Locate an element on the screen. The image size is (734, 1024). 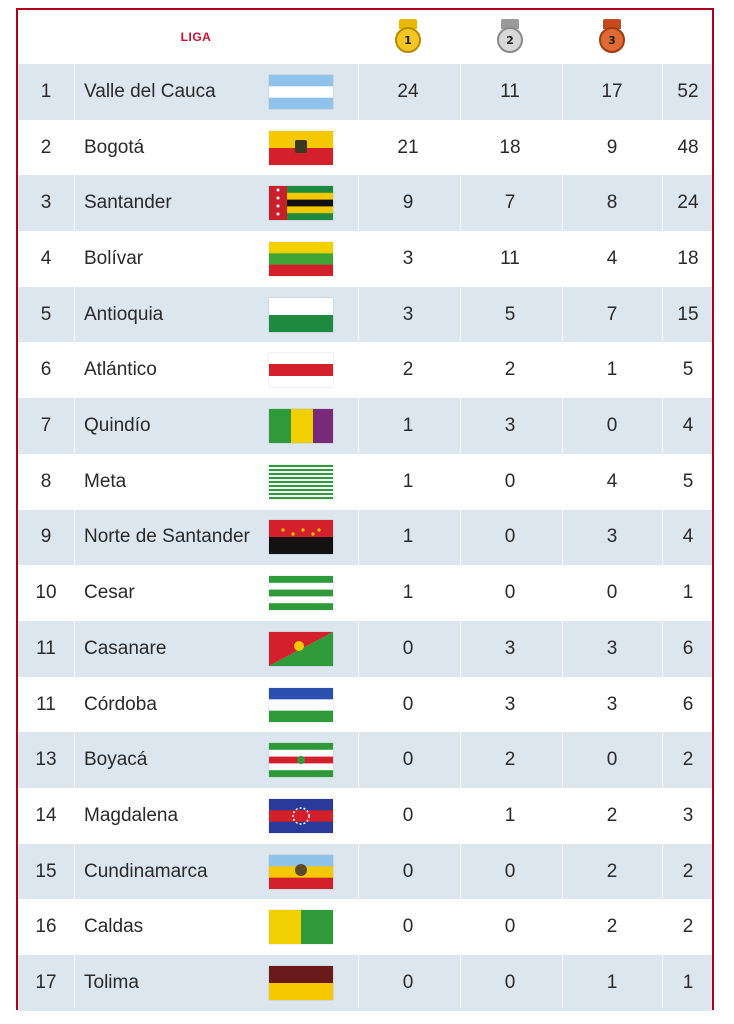
silver-count: 7 is located at coordinates (510, 203).